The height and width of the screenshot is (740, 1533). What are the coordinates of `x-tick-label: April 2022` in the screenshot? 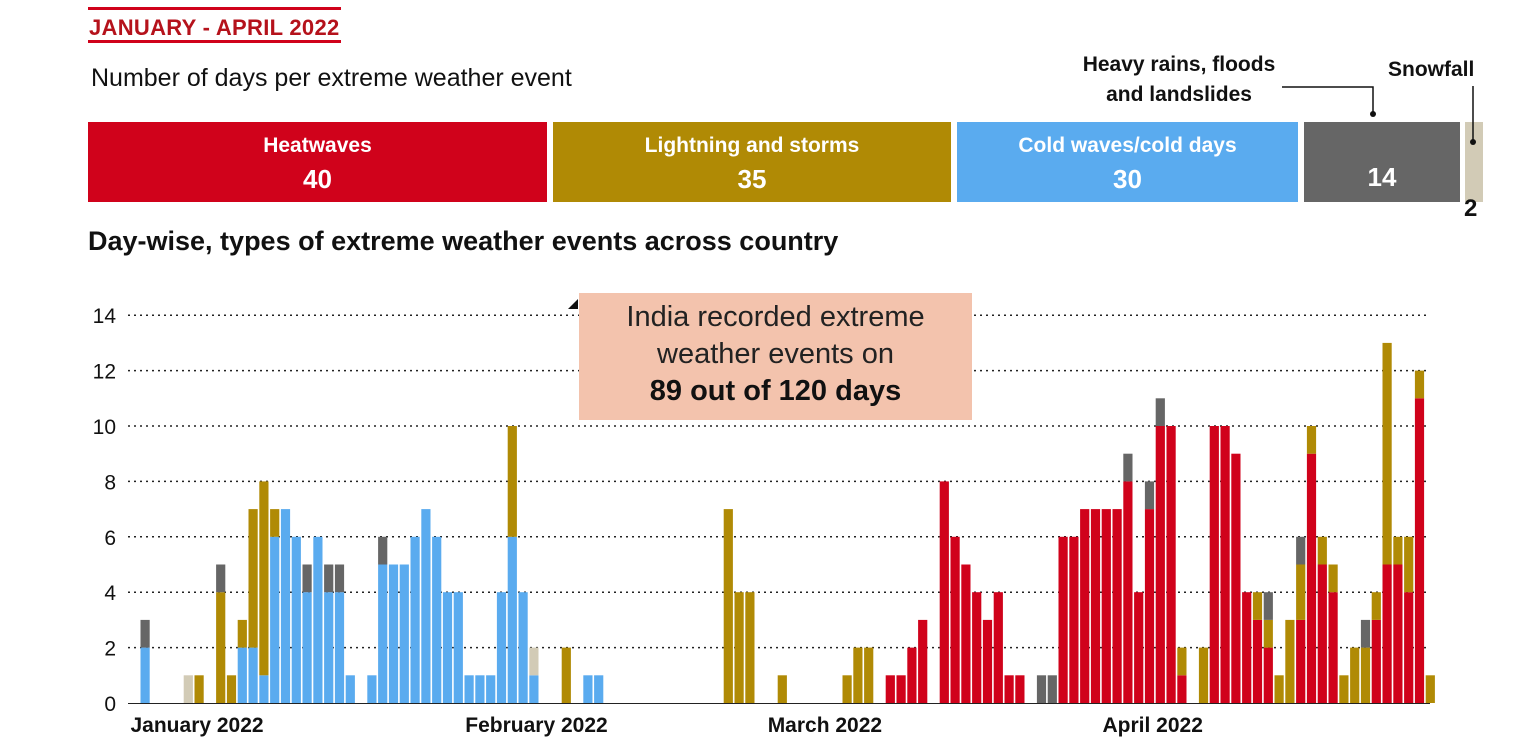 It's located at (1153, 725).